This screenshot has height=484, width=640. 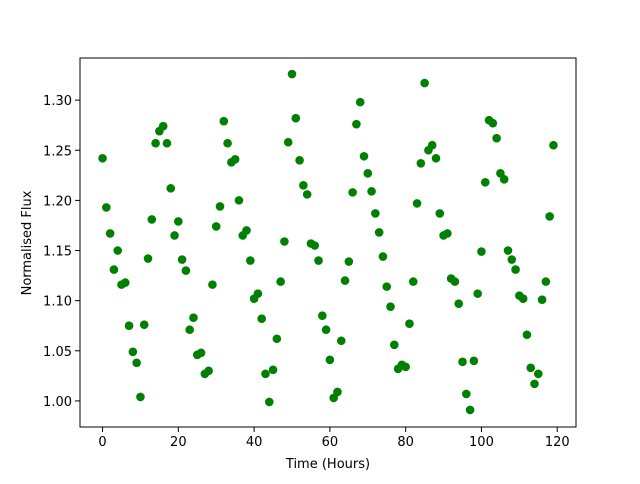 I want to click on y-tick-label: 1.25, so click(x=57, y=151).